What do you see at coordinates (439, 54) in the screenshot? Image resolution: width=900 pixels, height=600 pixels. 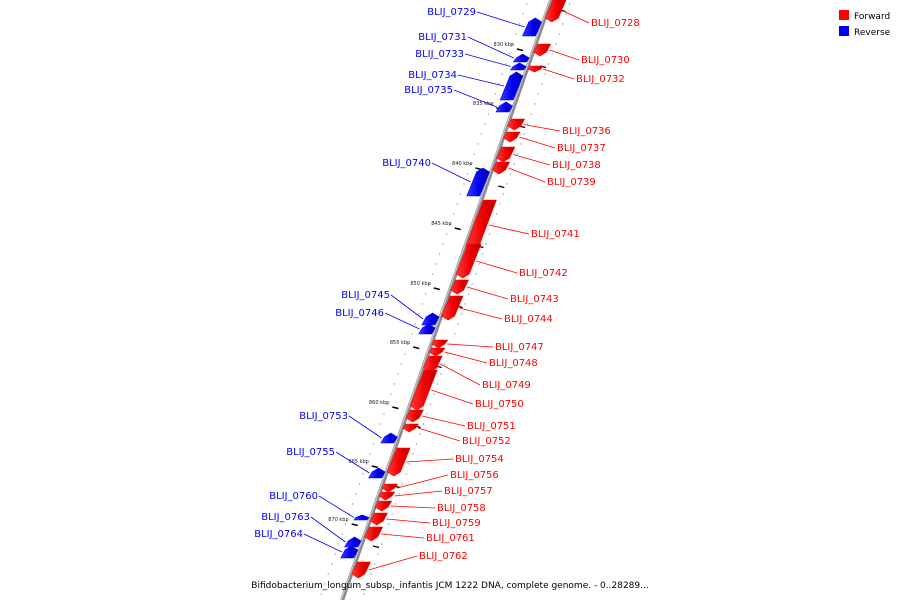 I see `gene-label-blij-0733: BLIJ_0733` at bounding box center [439, 54].